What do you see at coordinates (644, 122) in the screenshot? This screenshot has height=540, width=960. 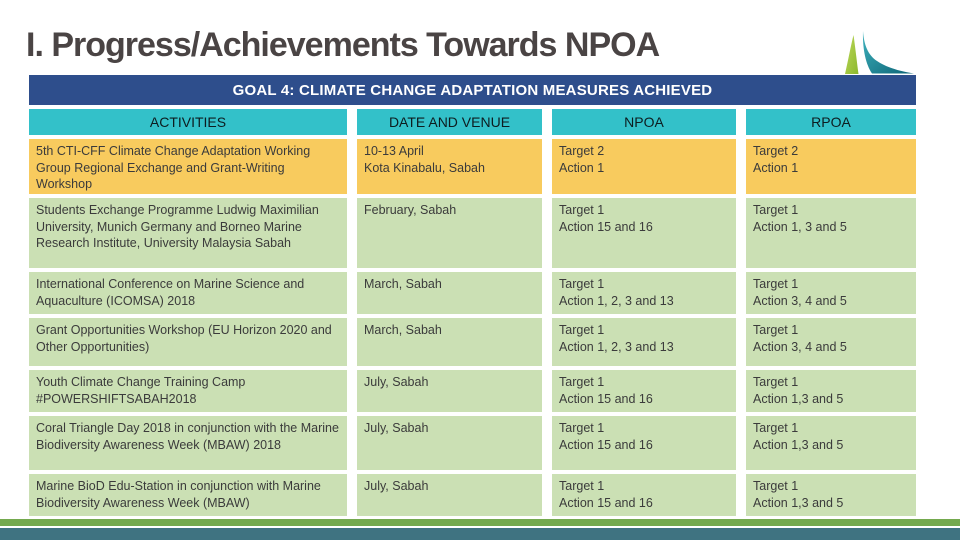 I see `column-header-npoa: NPOA` at bounding box center [644, 122].